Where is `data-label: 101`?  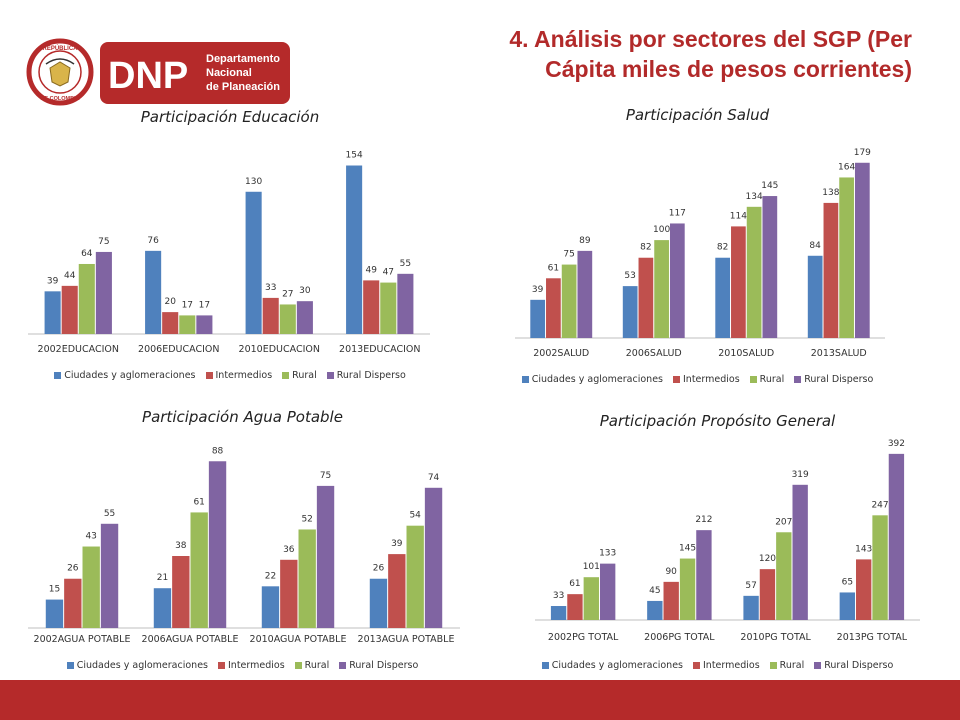 data-label: 101 is located at coordinates (591, 567).